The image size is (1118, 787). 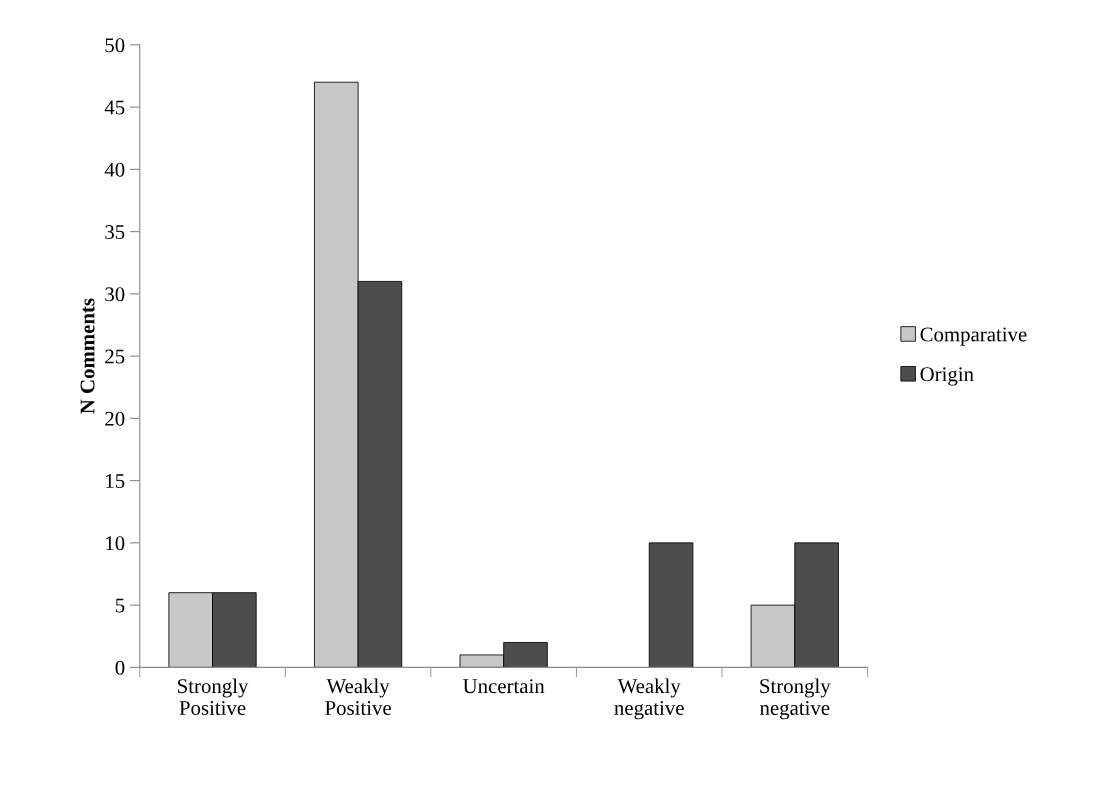 I want to click on y-axis-title: N Comments, so click(x=87, y=356).